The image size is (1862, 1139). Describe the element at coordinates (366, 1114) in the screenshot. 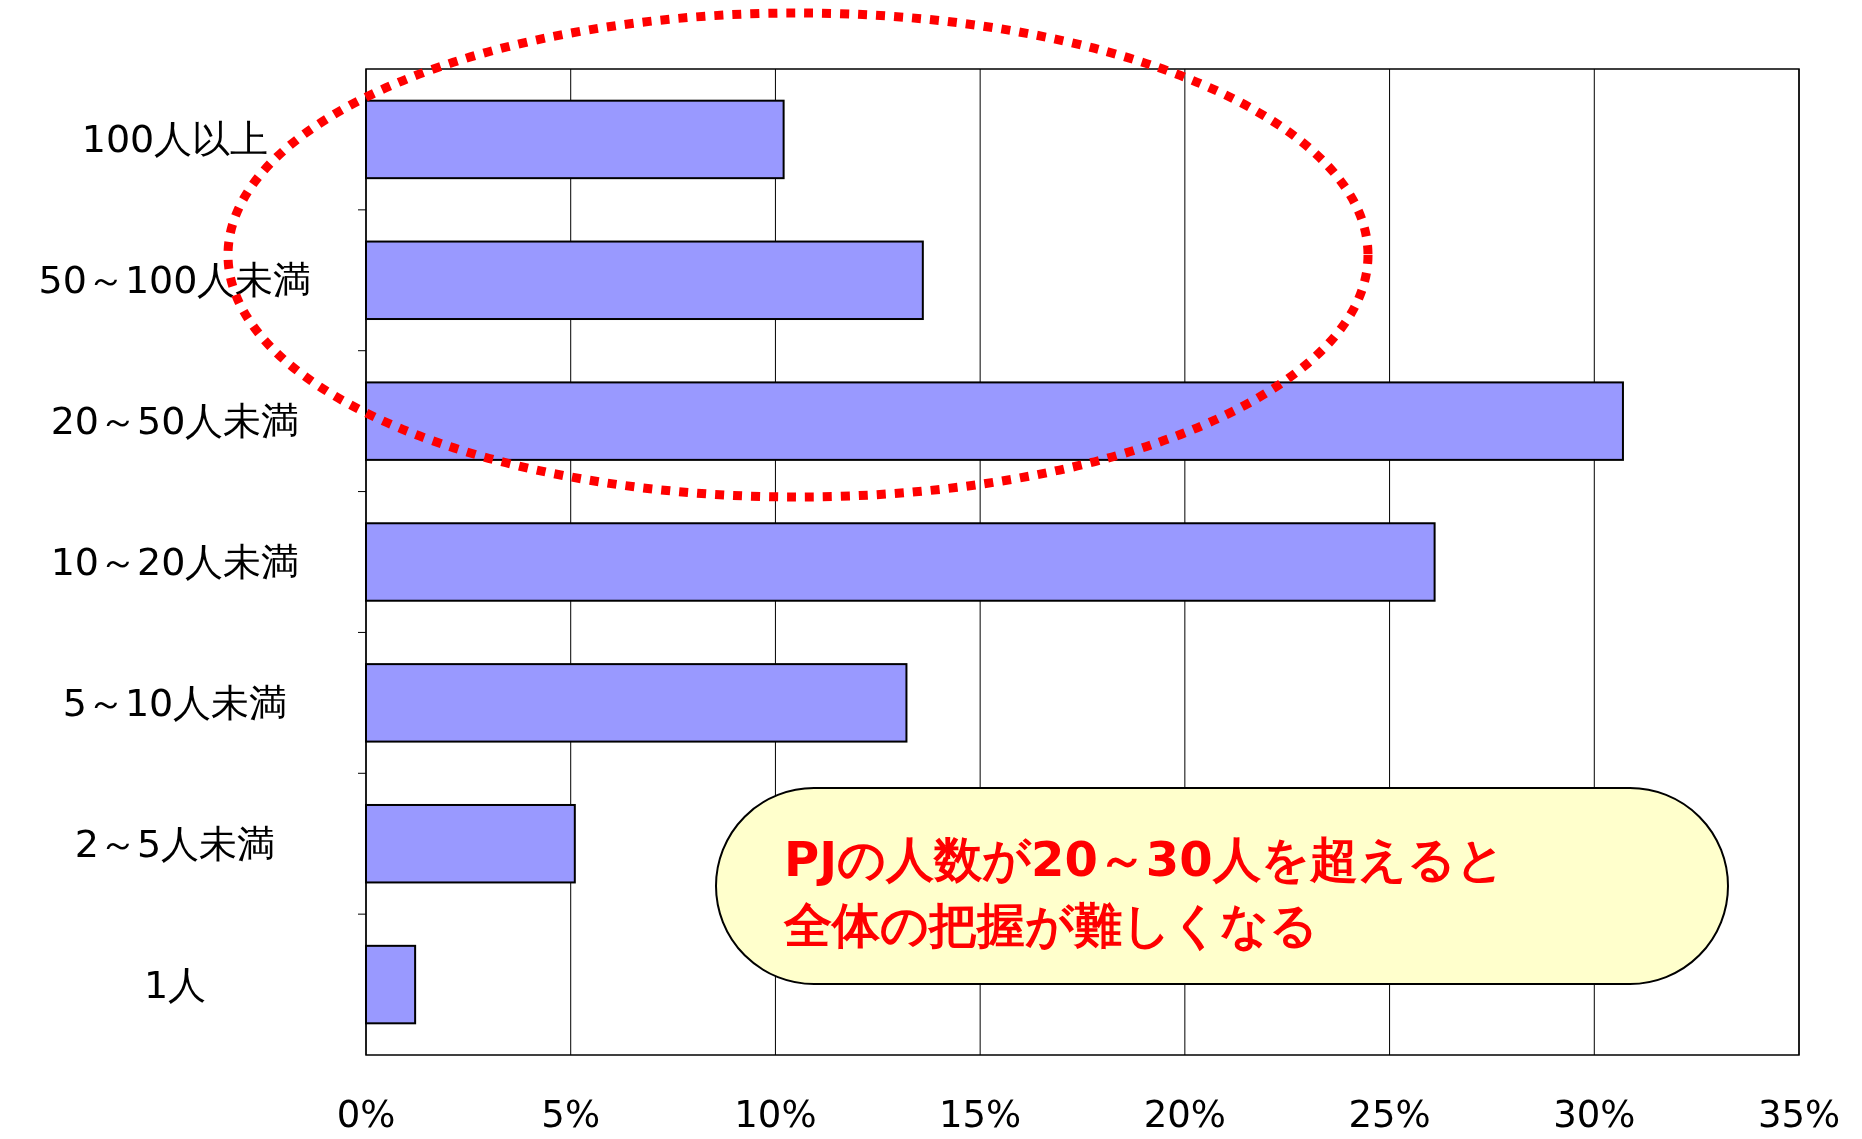

I see `x-tick-label: 0%` at that location.